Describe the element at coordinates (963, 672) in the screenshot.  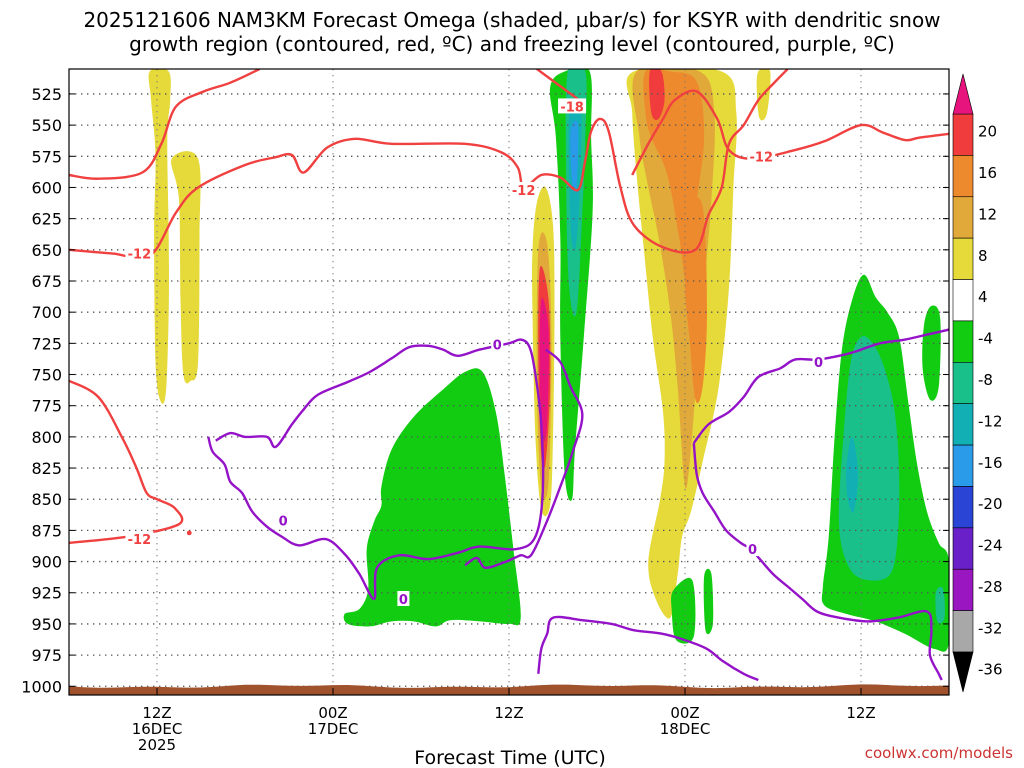
I see `colorbar-bottom-arrow` at that location.